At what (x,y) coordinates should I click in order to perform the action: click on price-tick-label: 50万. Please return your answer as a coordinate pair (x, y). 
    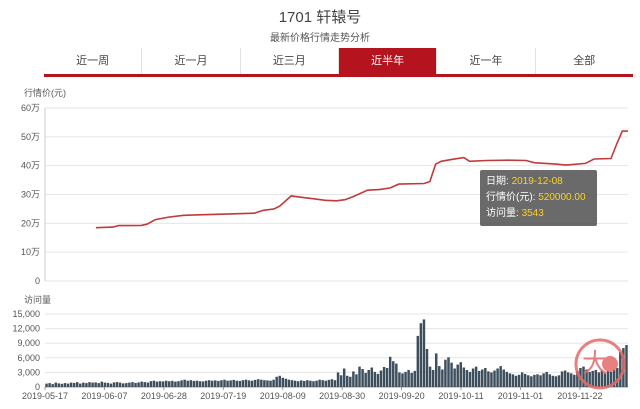
    Looking at the image, I should click on (30, 137).